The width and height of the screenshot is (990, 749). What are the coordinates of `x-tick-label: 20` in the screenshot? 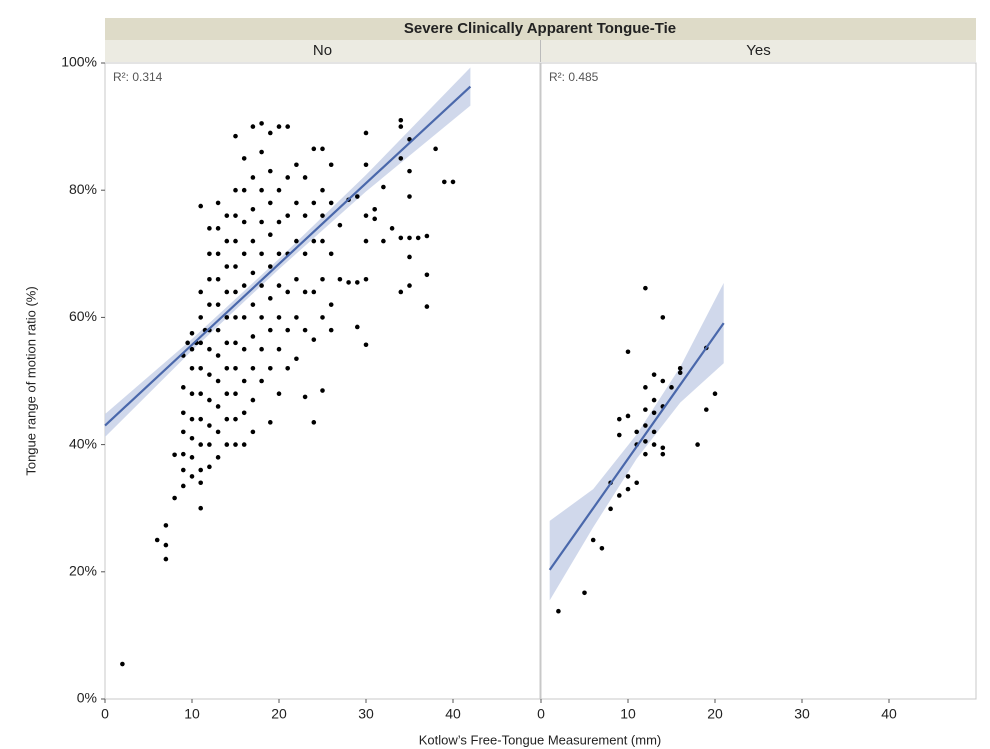 It's located at (279, 714).